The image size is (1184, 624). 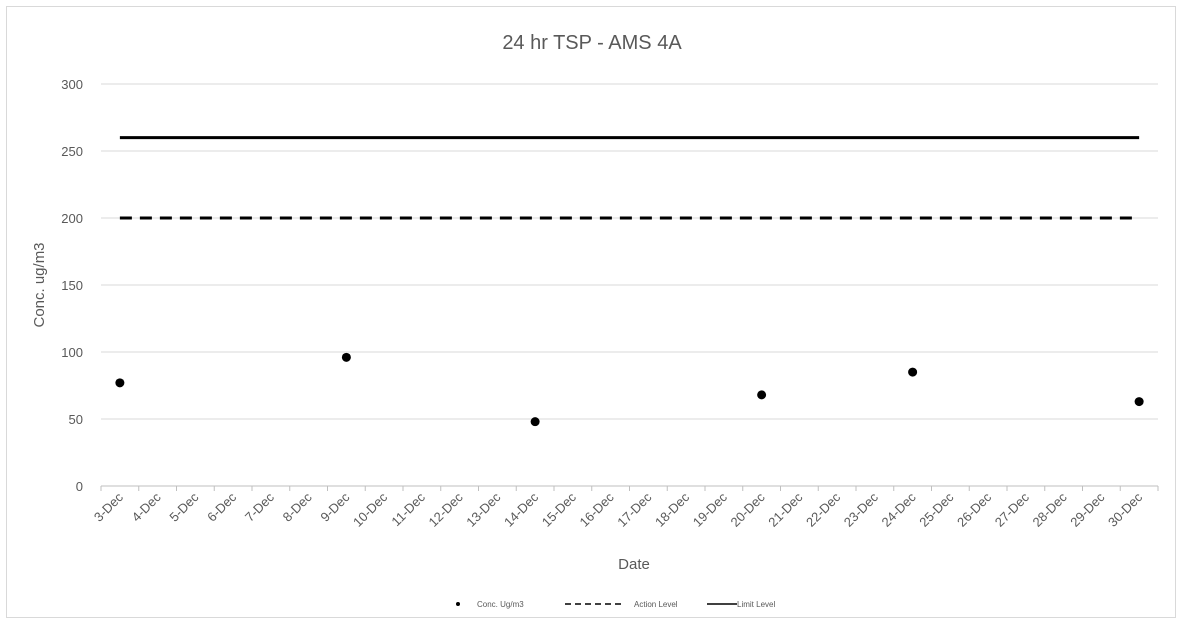 What do you see at coordinates (183, 506) in the screenshot?
I see `x-tick-label: 5-Dec` at bounding box center [183, 506].